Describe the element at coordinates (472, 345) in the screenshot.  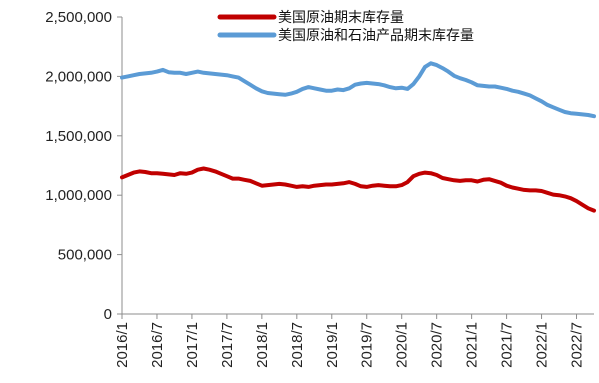
I see `x-tick-label: 2021/1` at that location.